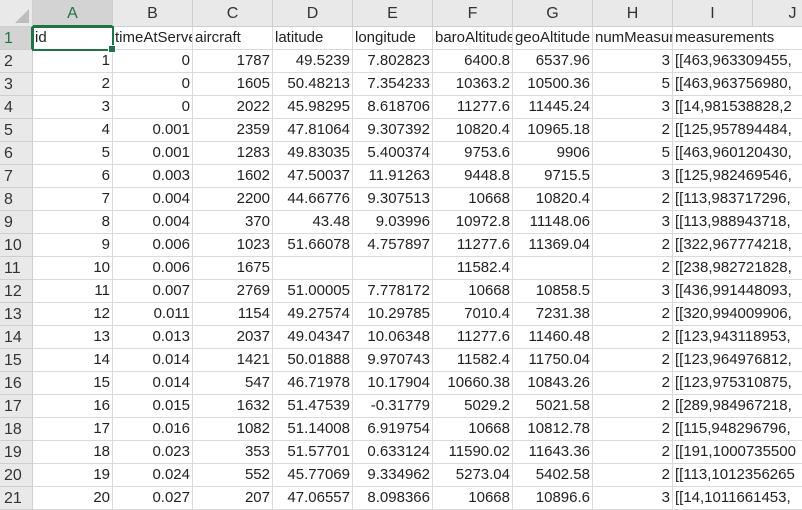 This screenshot has width=802, height=510. What do you see at coordinates (393, 107) in the screenshot?
I see `data-cell: 8.618706` at bounding box center [393, 107].